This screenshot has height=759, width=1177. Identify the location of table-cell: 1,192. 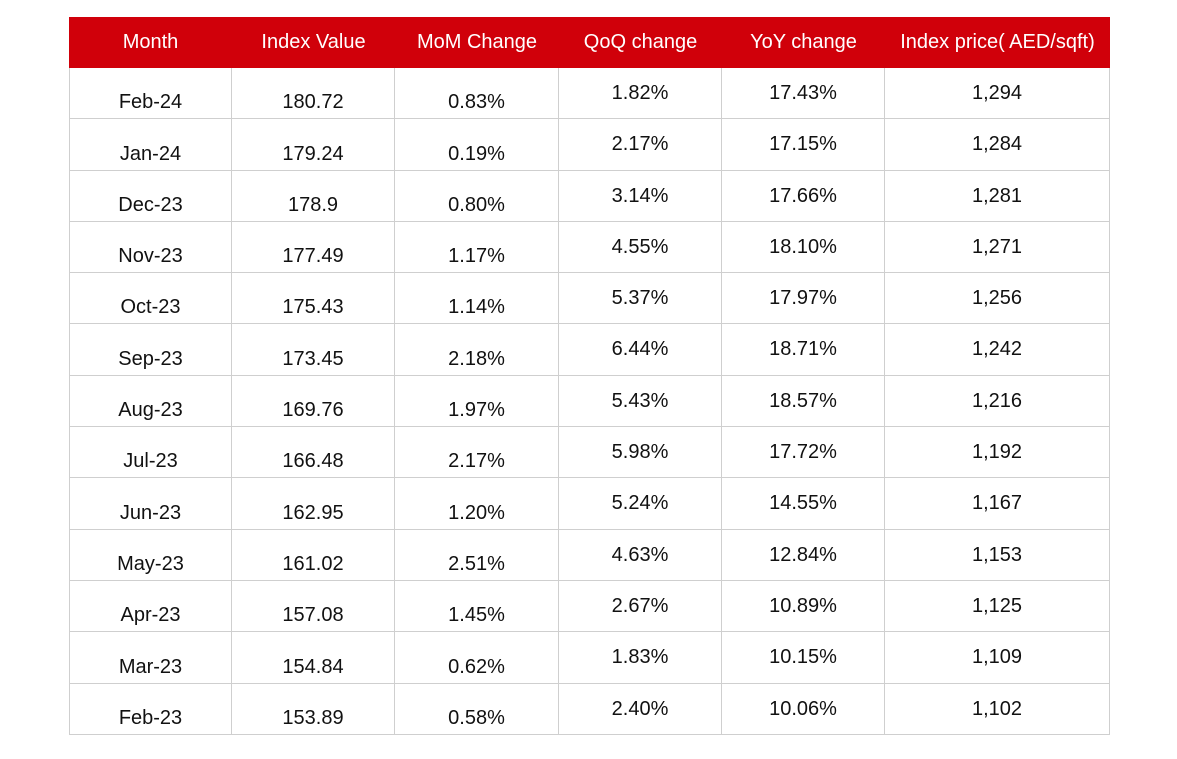
(997, 453).